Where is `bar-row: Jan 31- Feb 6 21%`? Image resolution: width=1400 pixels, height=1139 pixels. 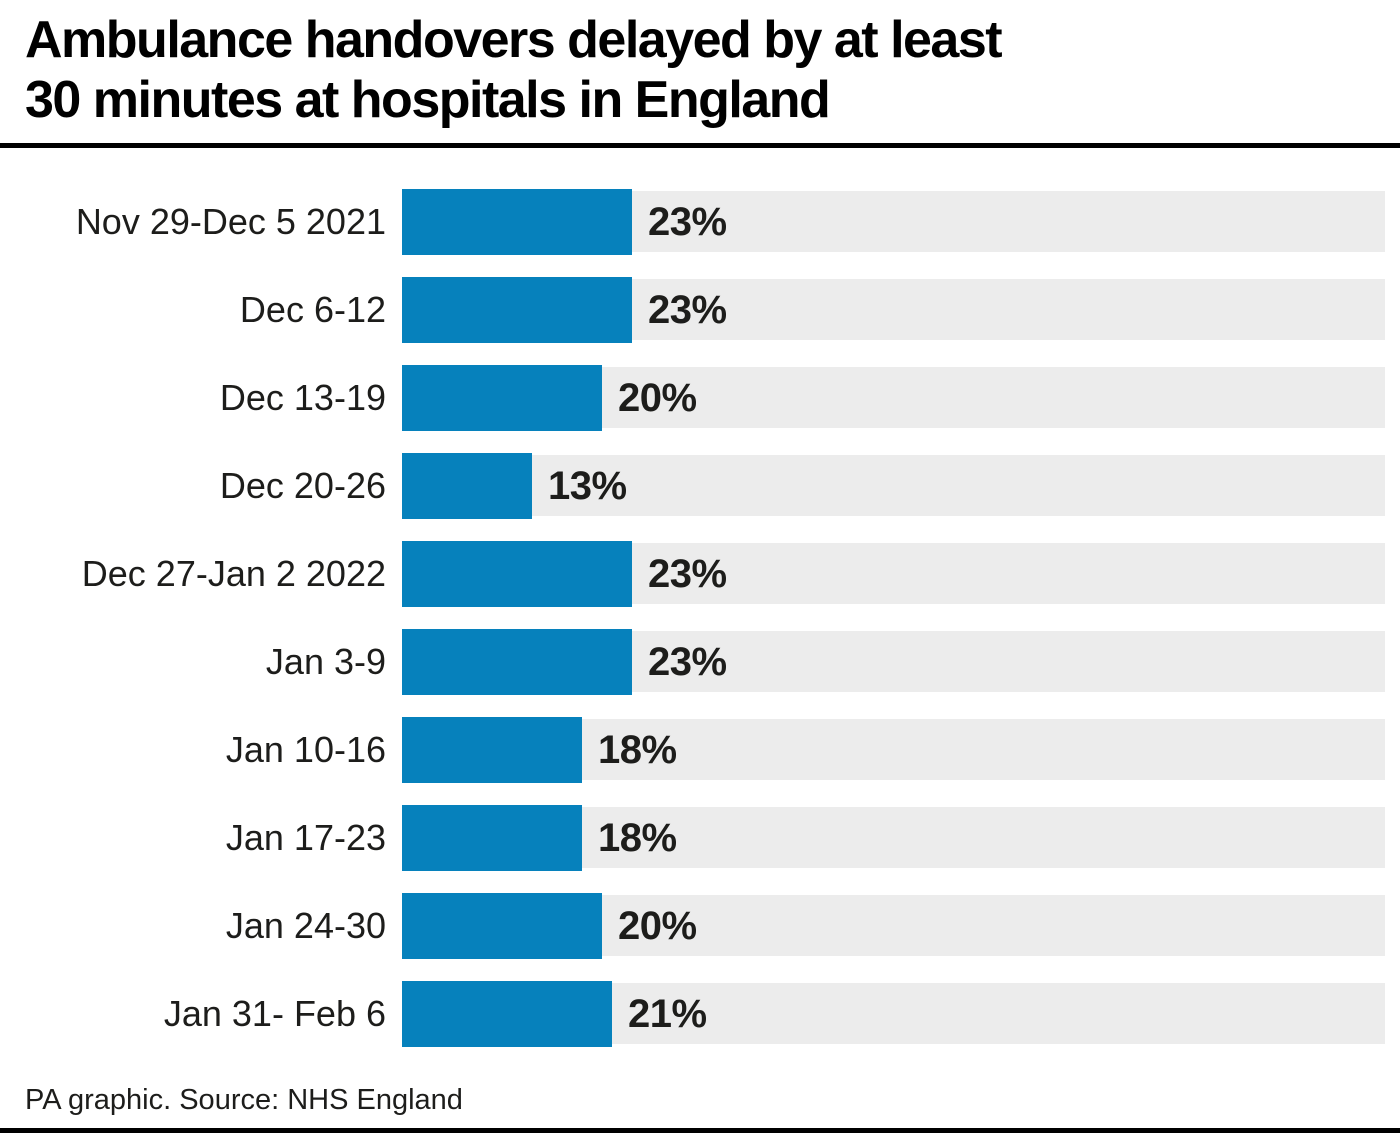
bar-row: Jan 31- Feb 6 21% is located at coordinates (692, 1014).